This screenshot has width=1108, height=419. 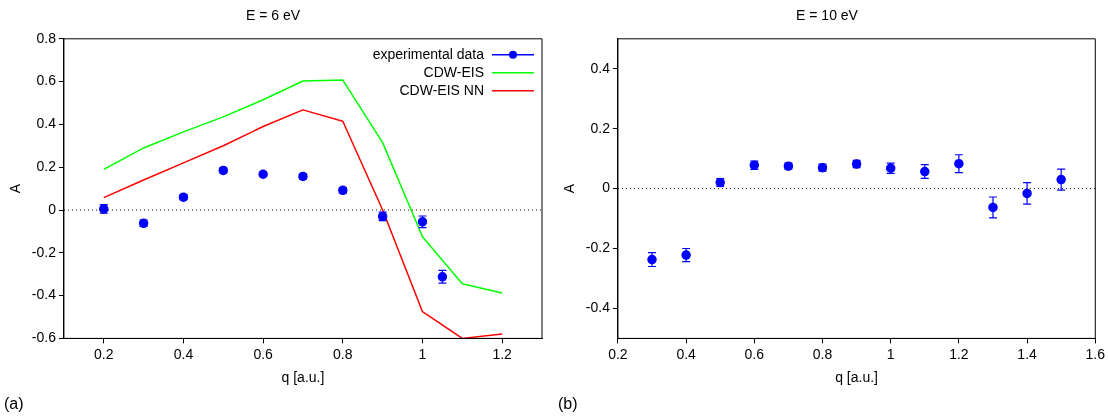 I want to click on chart-title: E = 10 eV, so click(x=827, y=15).